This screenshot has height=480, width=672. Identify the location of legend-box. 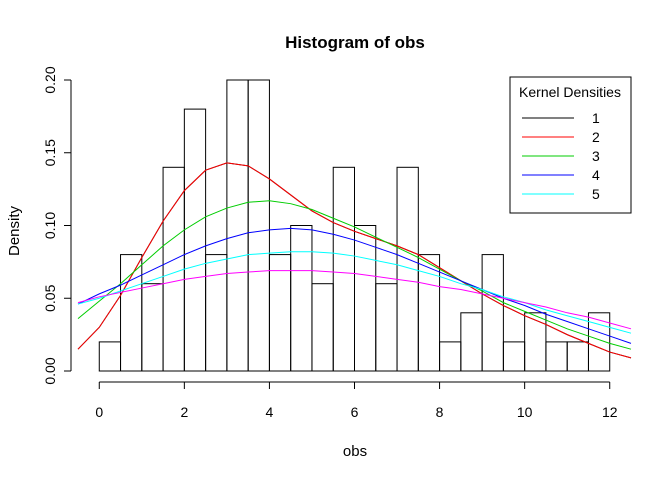
(570, 145).